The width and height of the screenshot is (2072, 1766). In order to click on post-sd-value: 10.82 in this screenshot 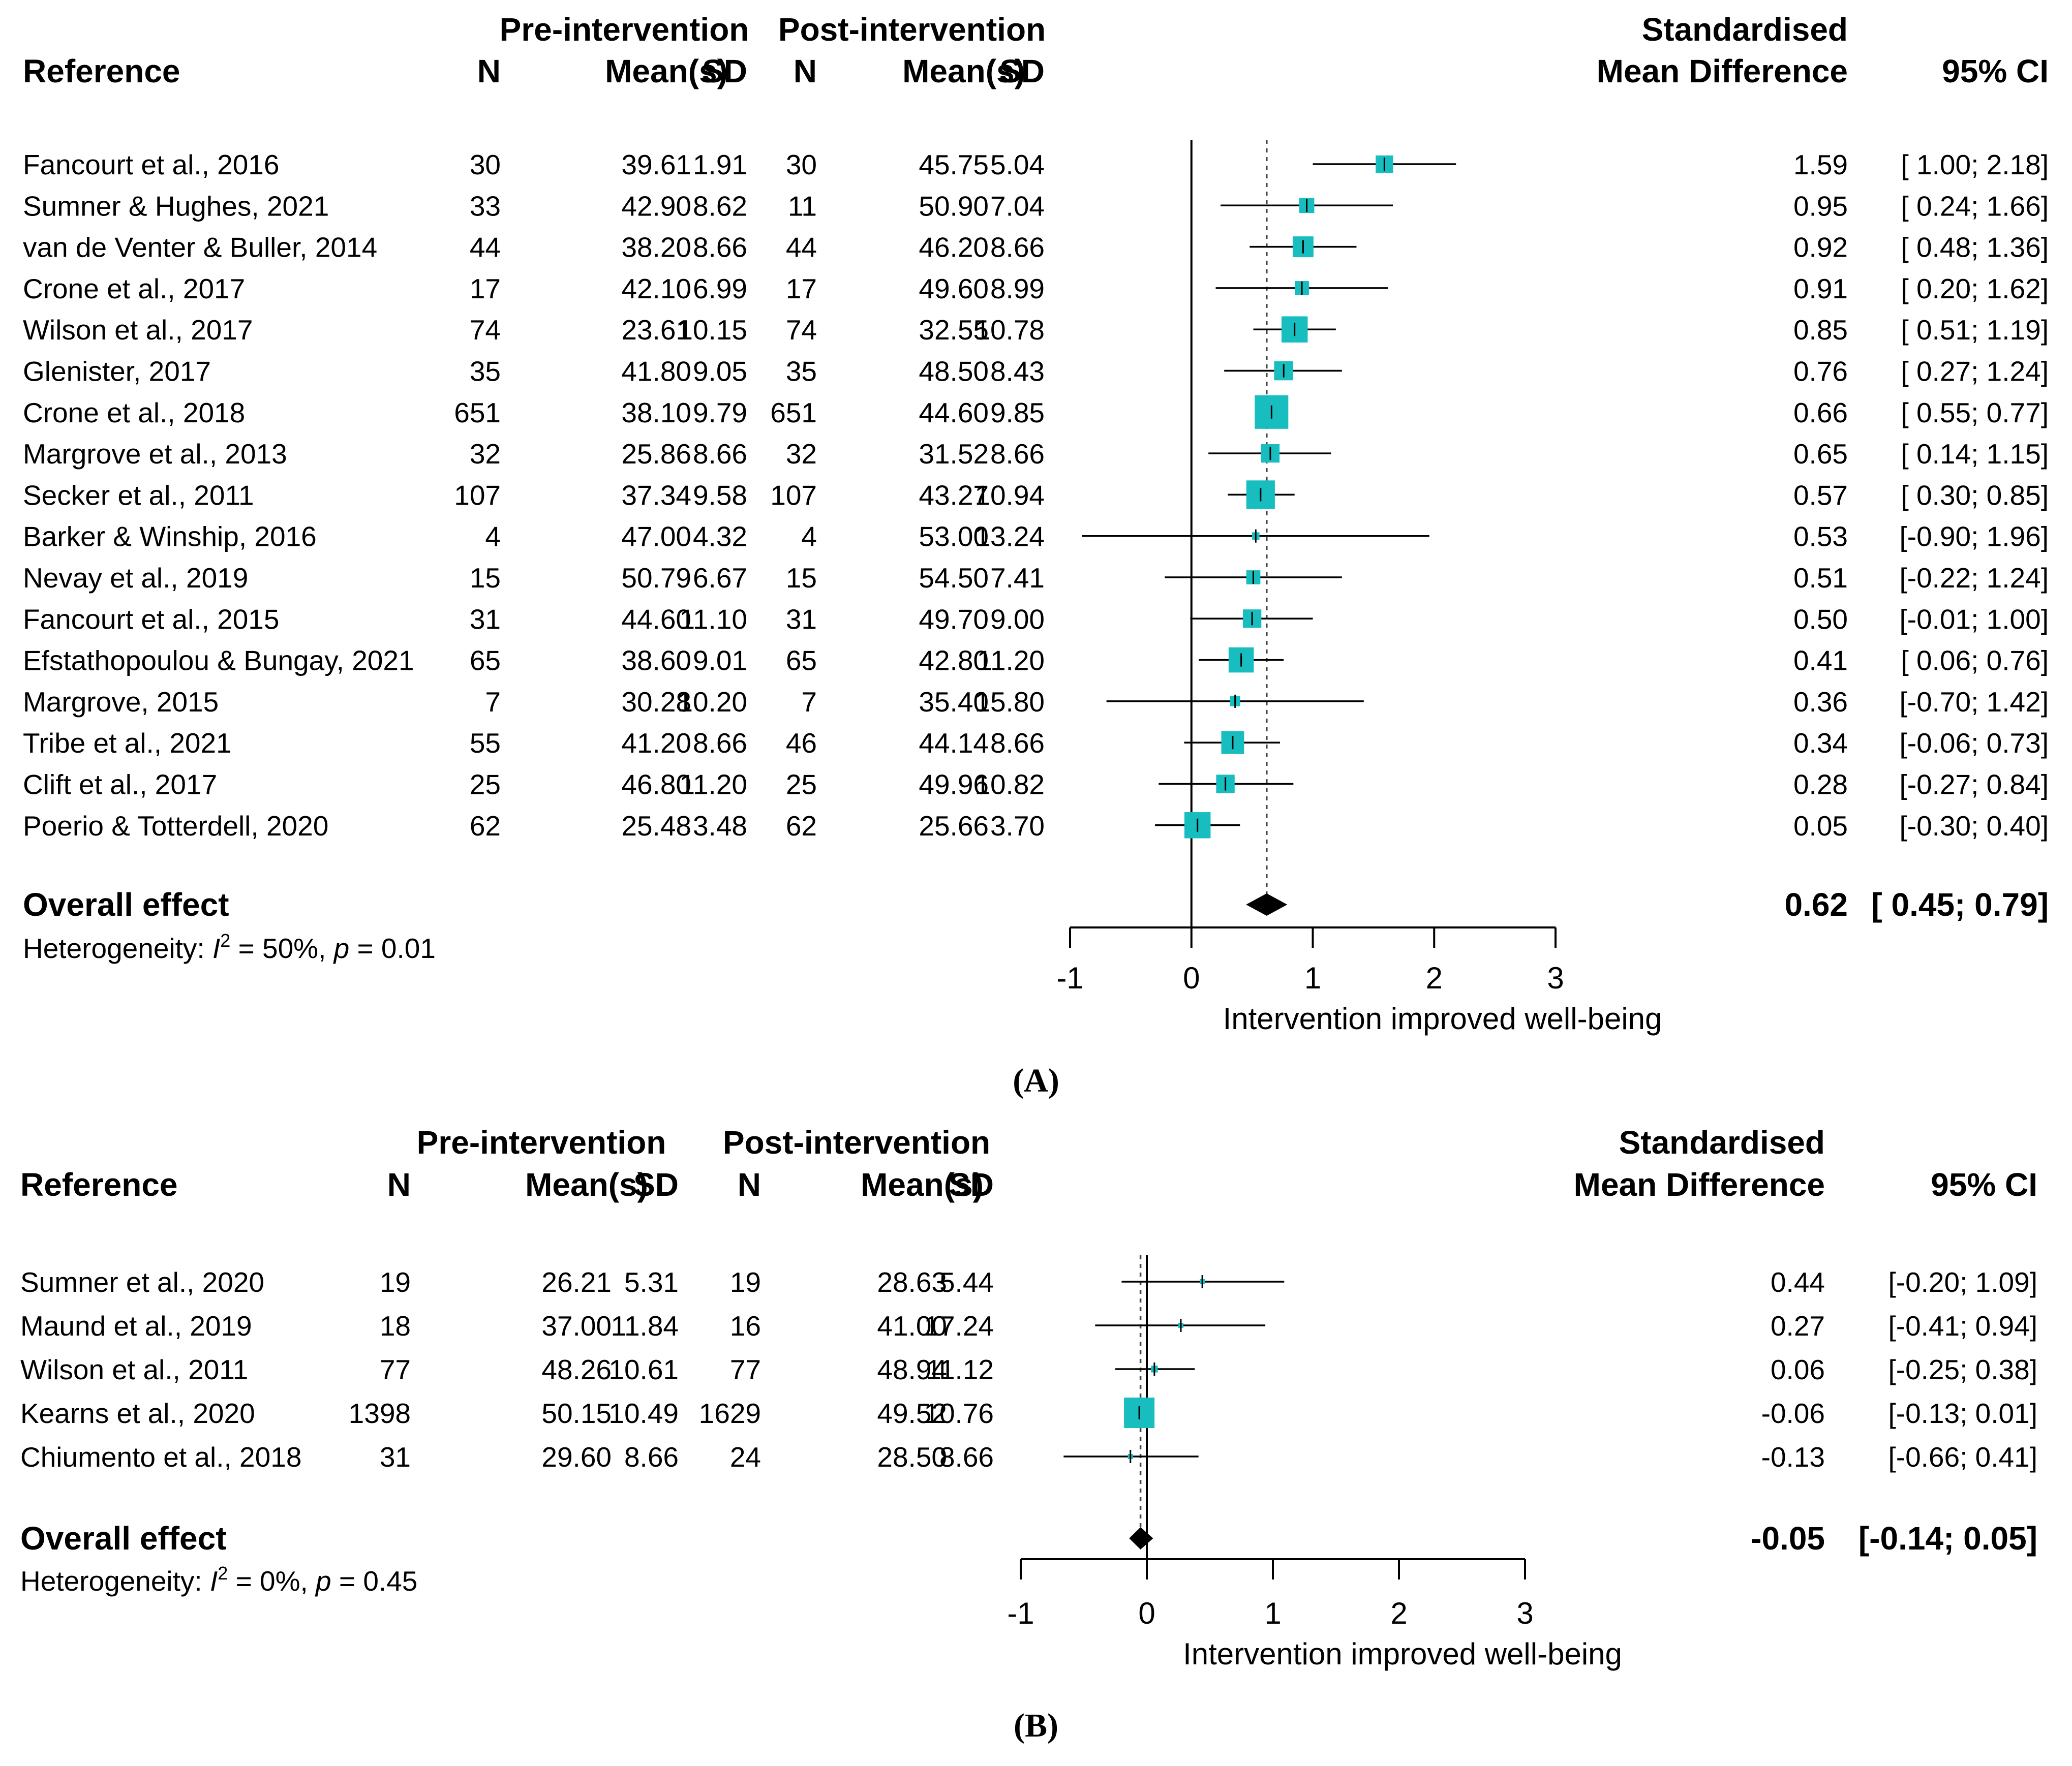, I will do `click(1009, 784)`.